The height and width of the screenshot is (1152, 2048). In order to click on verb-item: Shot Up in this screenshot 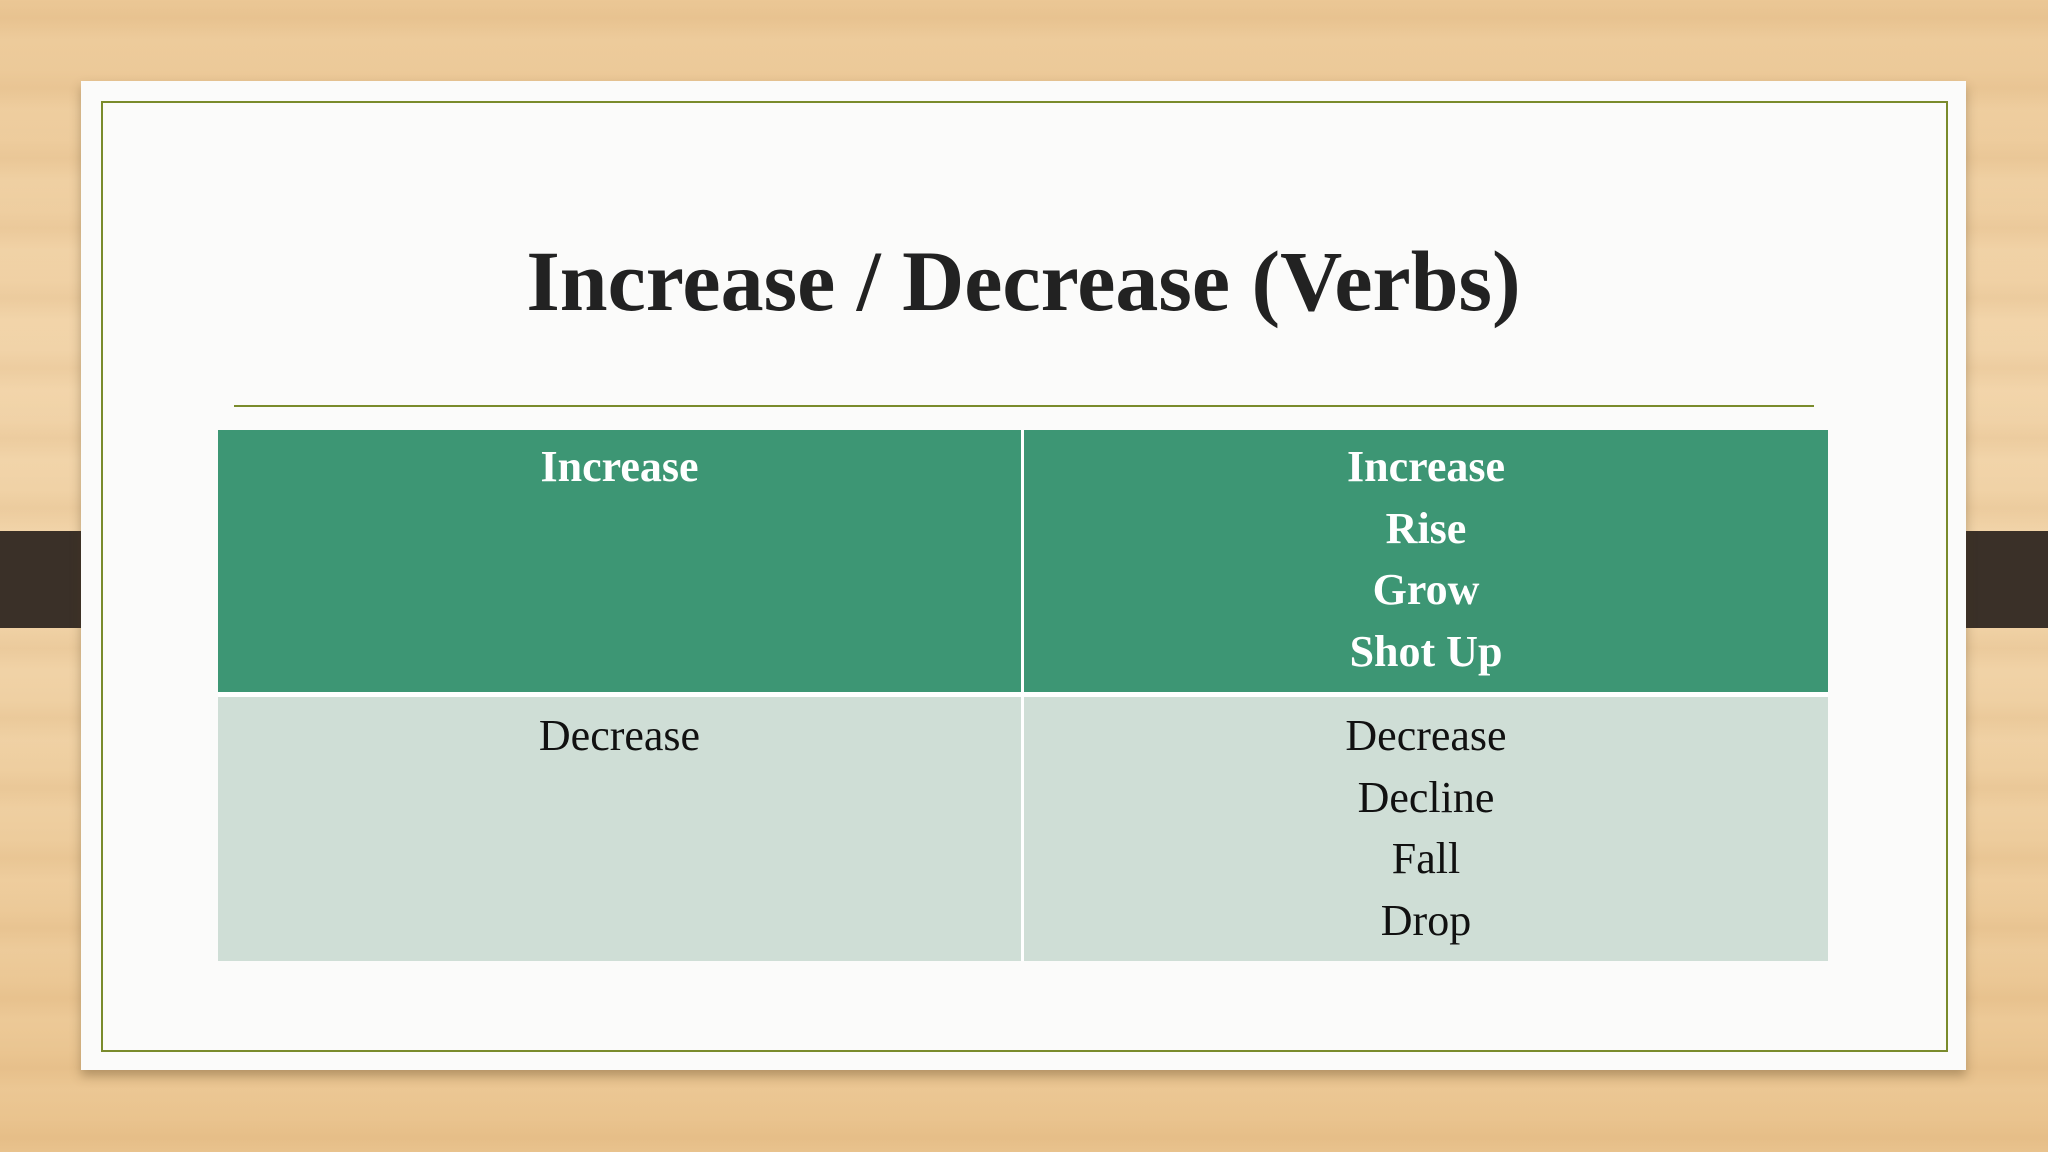, I will do `click(1426, 651)`.